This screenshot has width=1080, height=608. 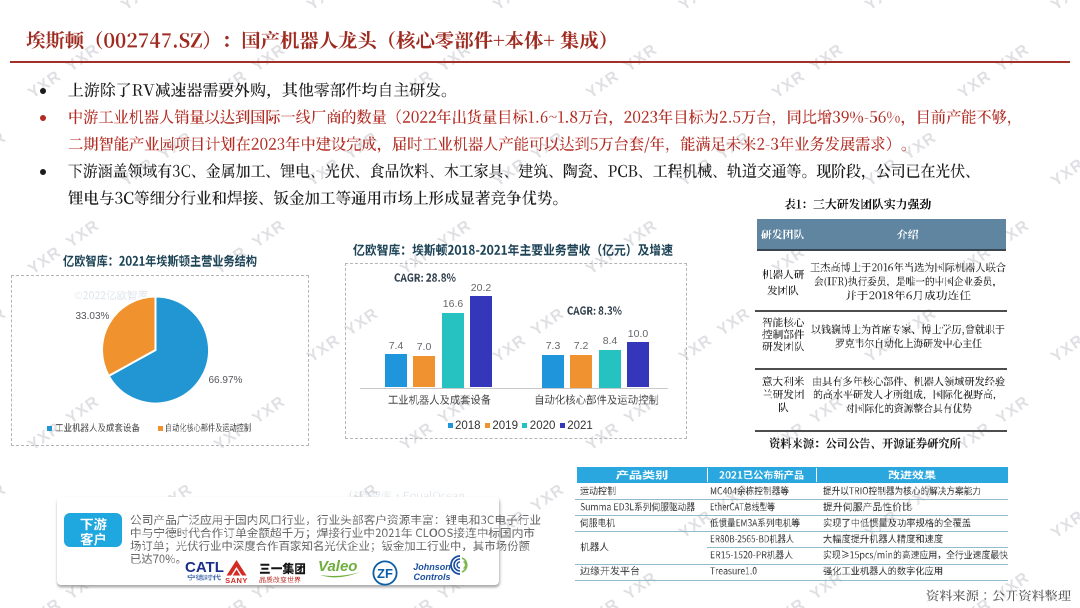 What do you see at coordinates (236, 580) in the screenshot?
I see `svg-text: SANY` at bounding box center [236, 580].